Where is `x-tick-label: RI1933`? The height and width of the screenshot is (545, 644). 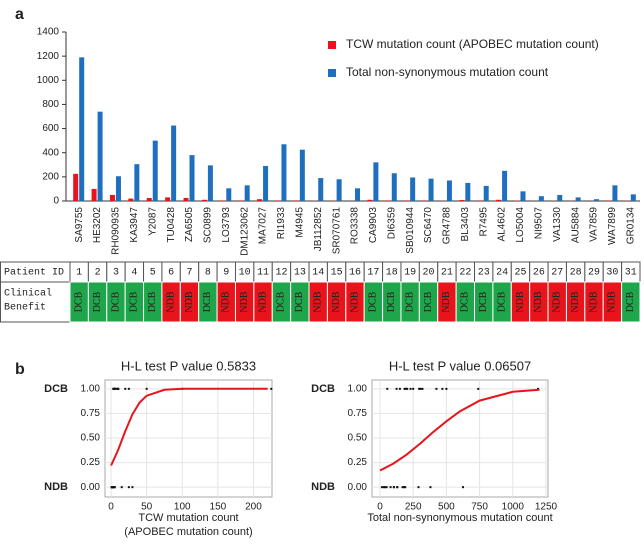
x-tick-label: RI1933 is located at coordinates (281, 223).